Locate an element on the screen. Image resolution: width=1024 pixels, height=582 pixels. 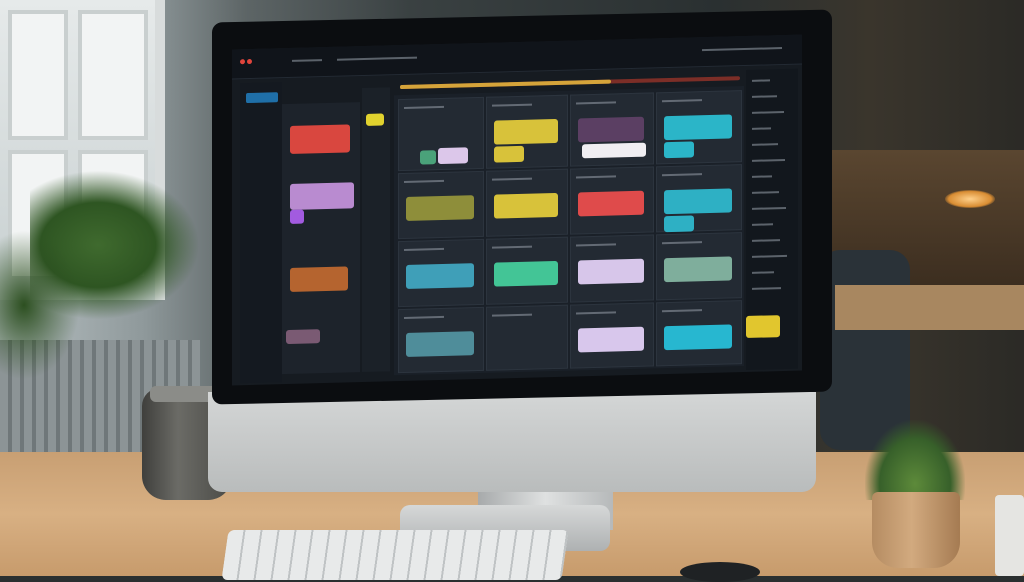
lamp is located at coordinates (970, 199).